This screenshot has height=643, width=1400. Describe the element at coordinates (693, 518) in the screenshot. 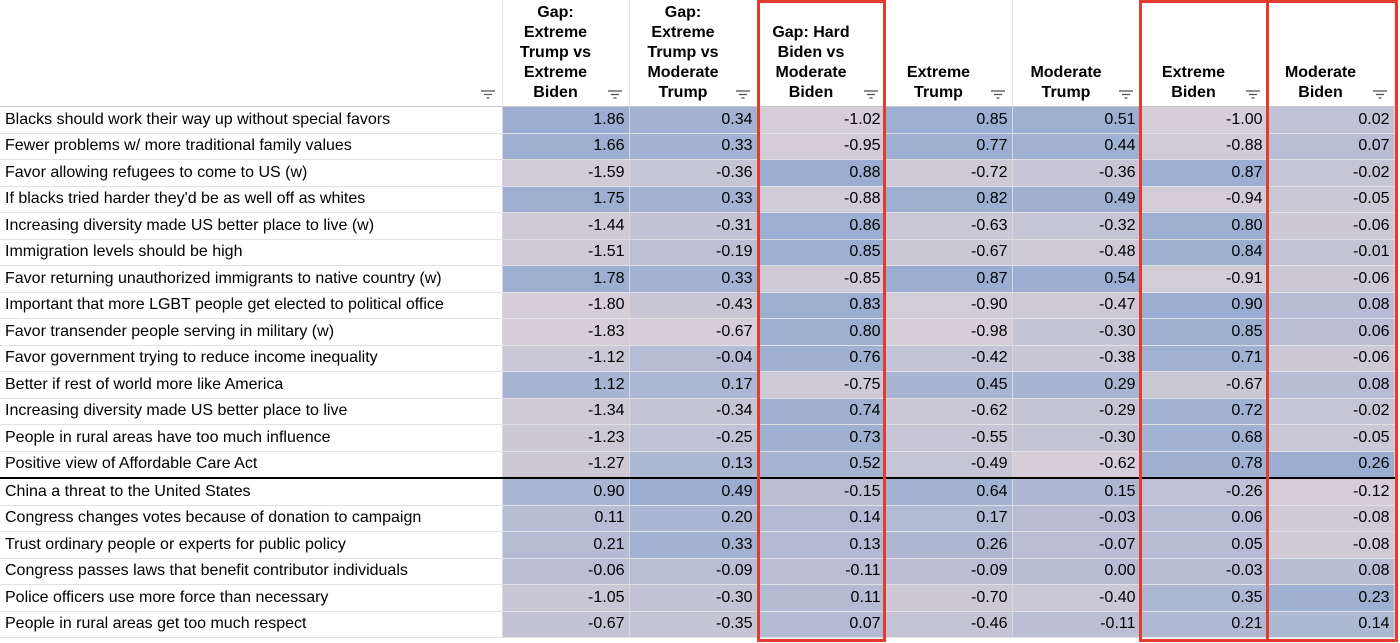

I see `value-cell: 0.20` at that location.